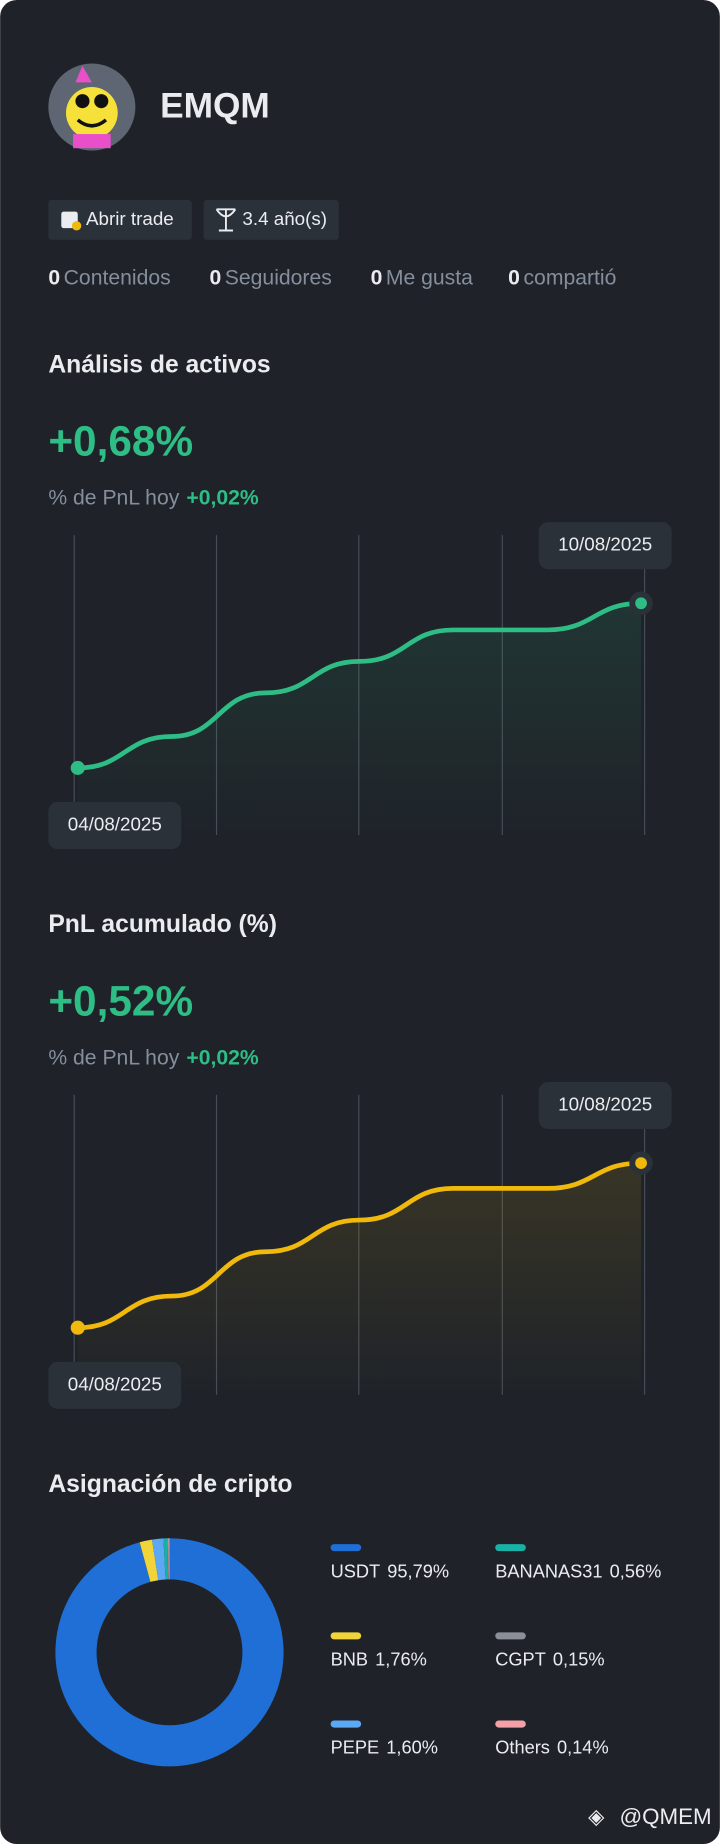 The image size is (720, 1844). Describe the element at coordinates (522, 1748) in the screenshot. I see `legend-name: Others` at that location.